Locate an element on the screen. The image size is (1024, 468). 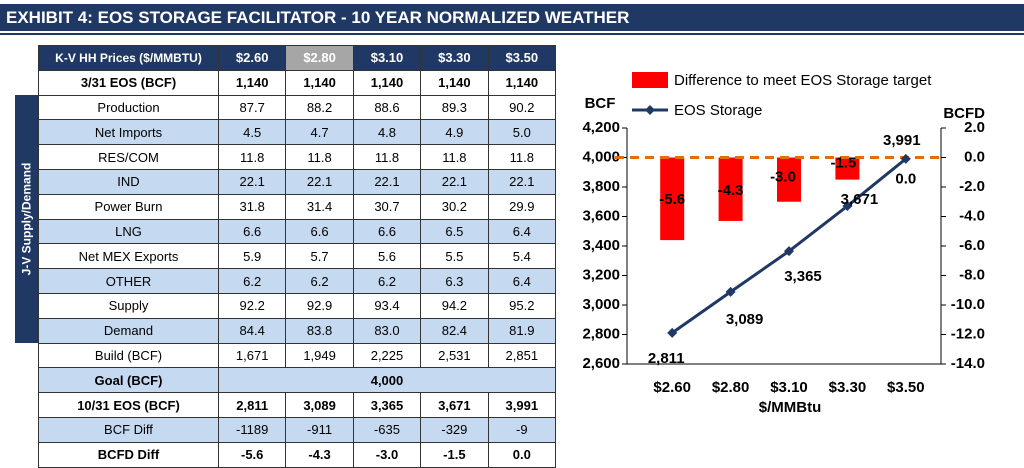
column-header: $2.80 is located at coordinates (319, 58).